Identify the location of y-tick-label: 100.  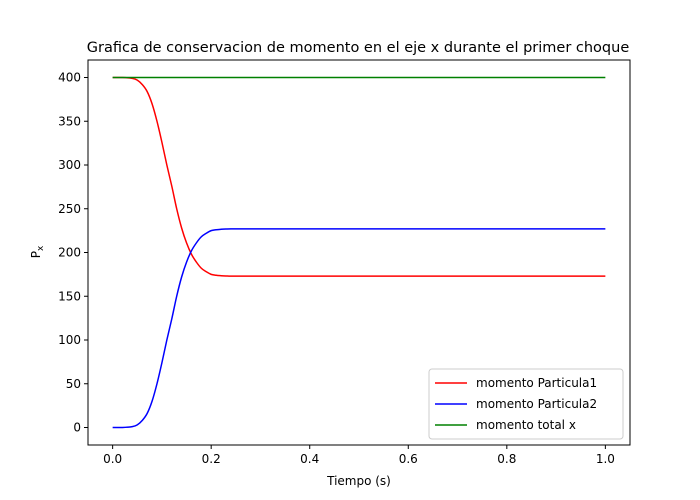
(69, 340).